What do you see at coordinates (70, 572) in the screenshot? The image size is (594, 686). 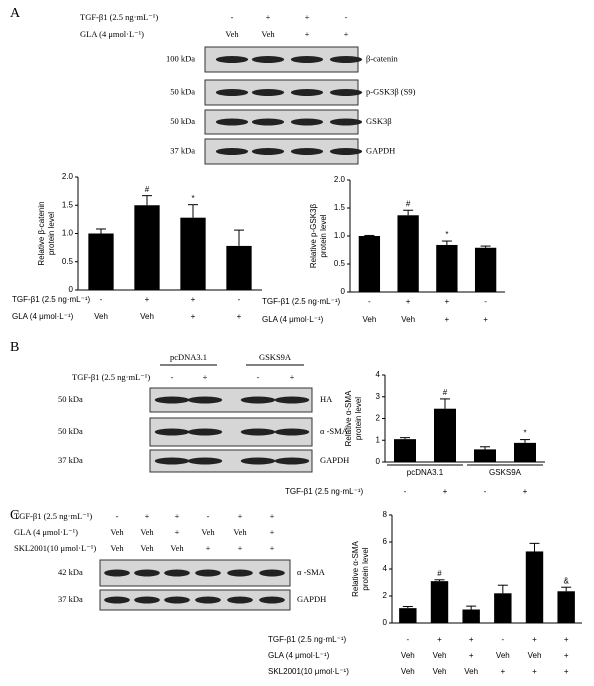 I see `band-size: 42 kDa` at bounding box center [70, 572].